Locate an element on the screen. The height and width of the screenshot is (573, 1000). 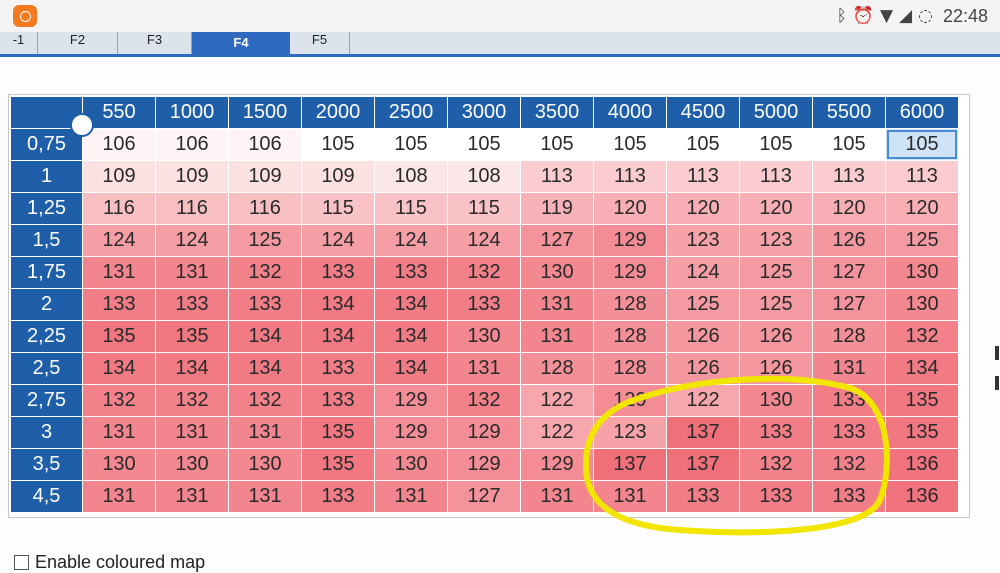
tab-f4: F4 is located at coordinates (241, 43).